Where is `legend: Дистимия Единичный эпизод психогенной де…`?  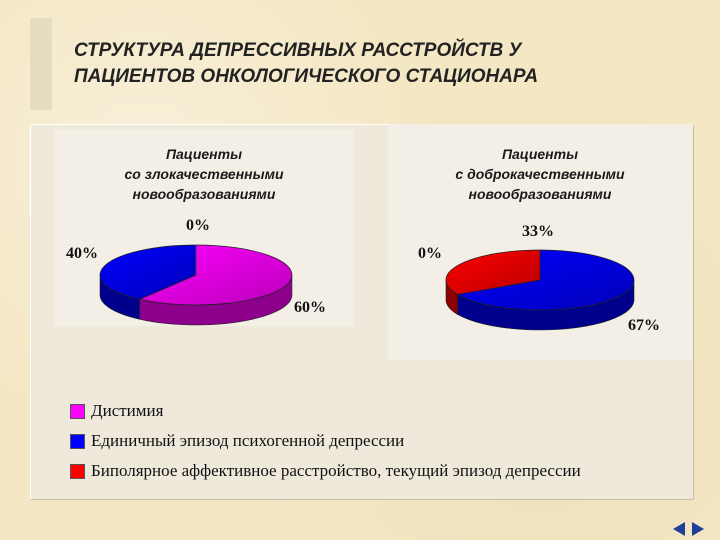
legend: Дистимия Единичный эпизод психогенной де… is located at coordinates (375, 441).